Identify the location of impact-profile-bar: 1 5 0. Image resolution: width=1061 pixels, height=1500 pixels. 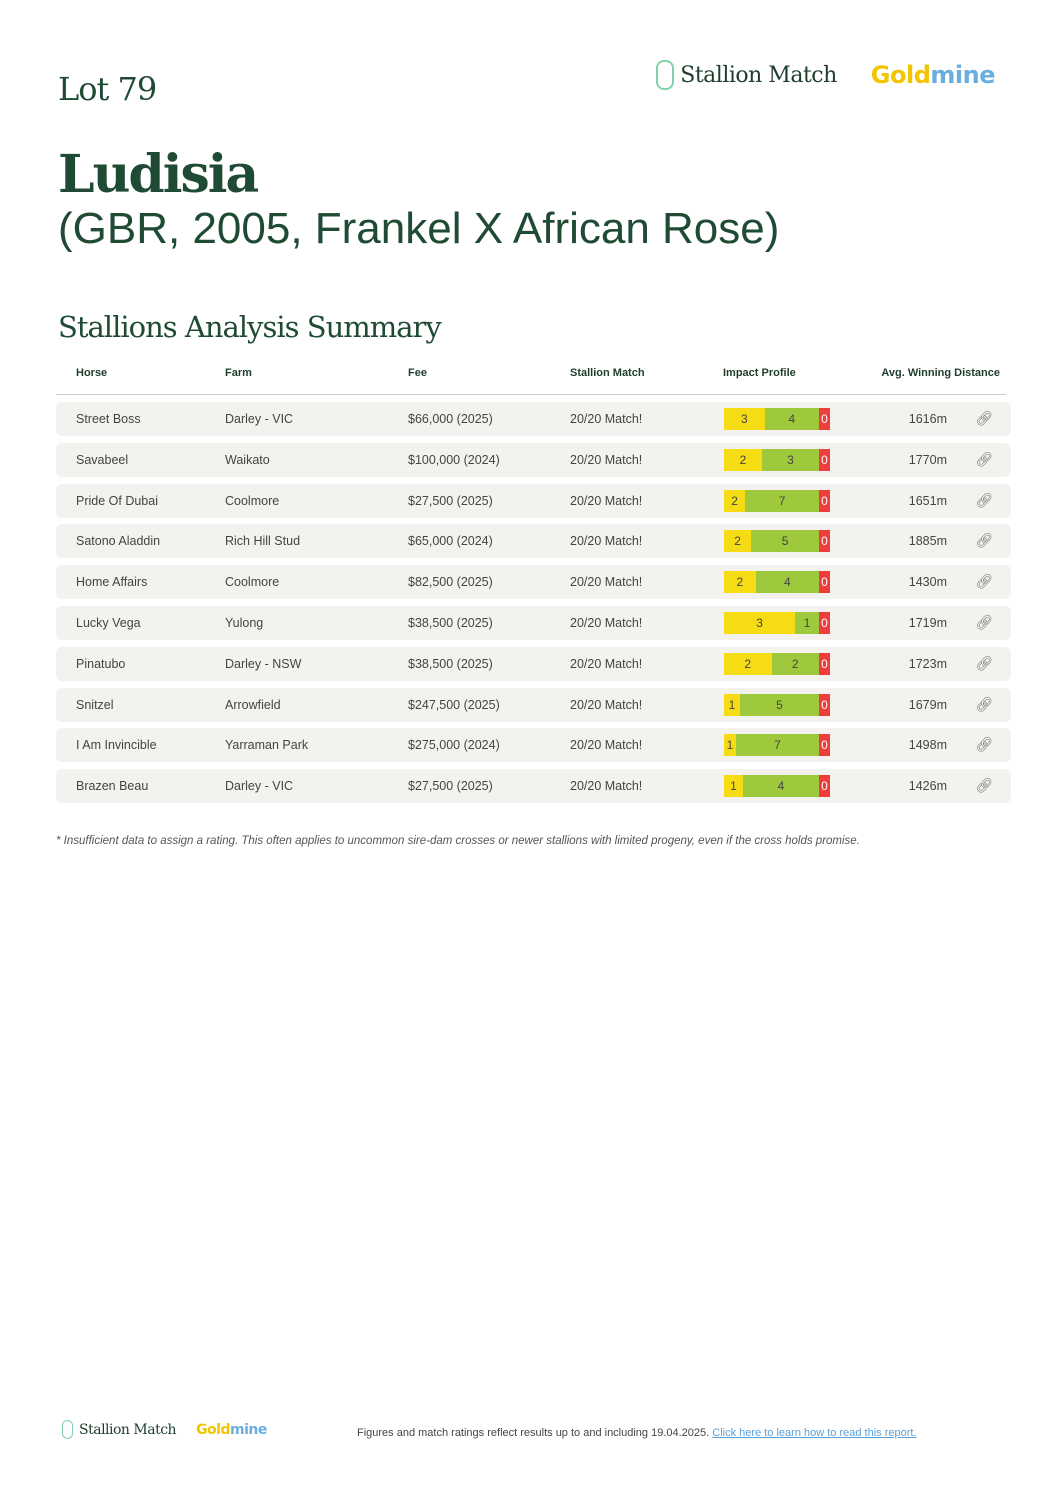
(777, 704).